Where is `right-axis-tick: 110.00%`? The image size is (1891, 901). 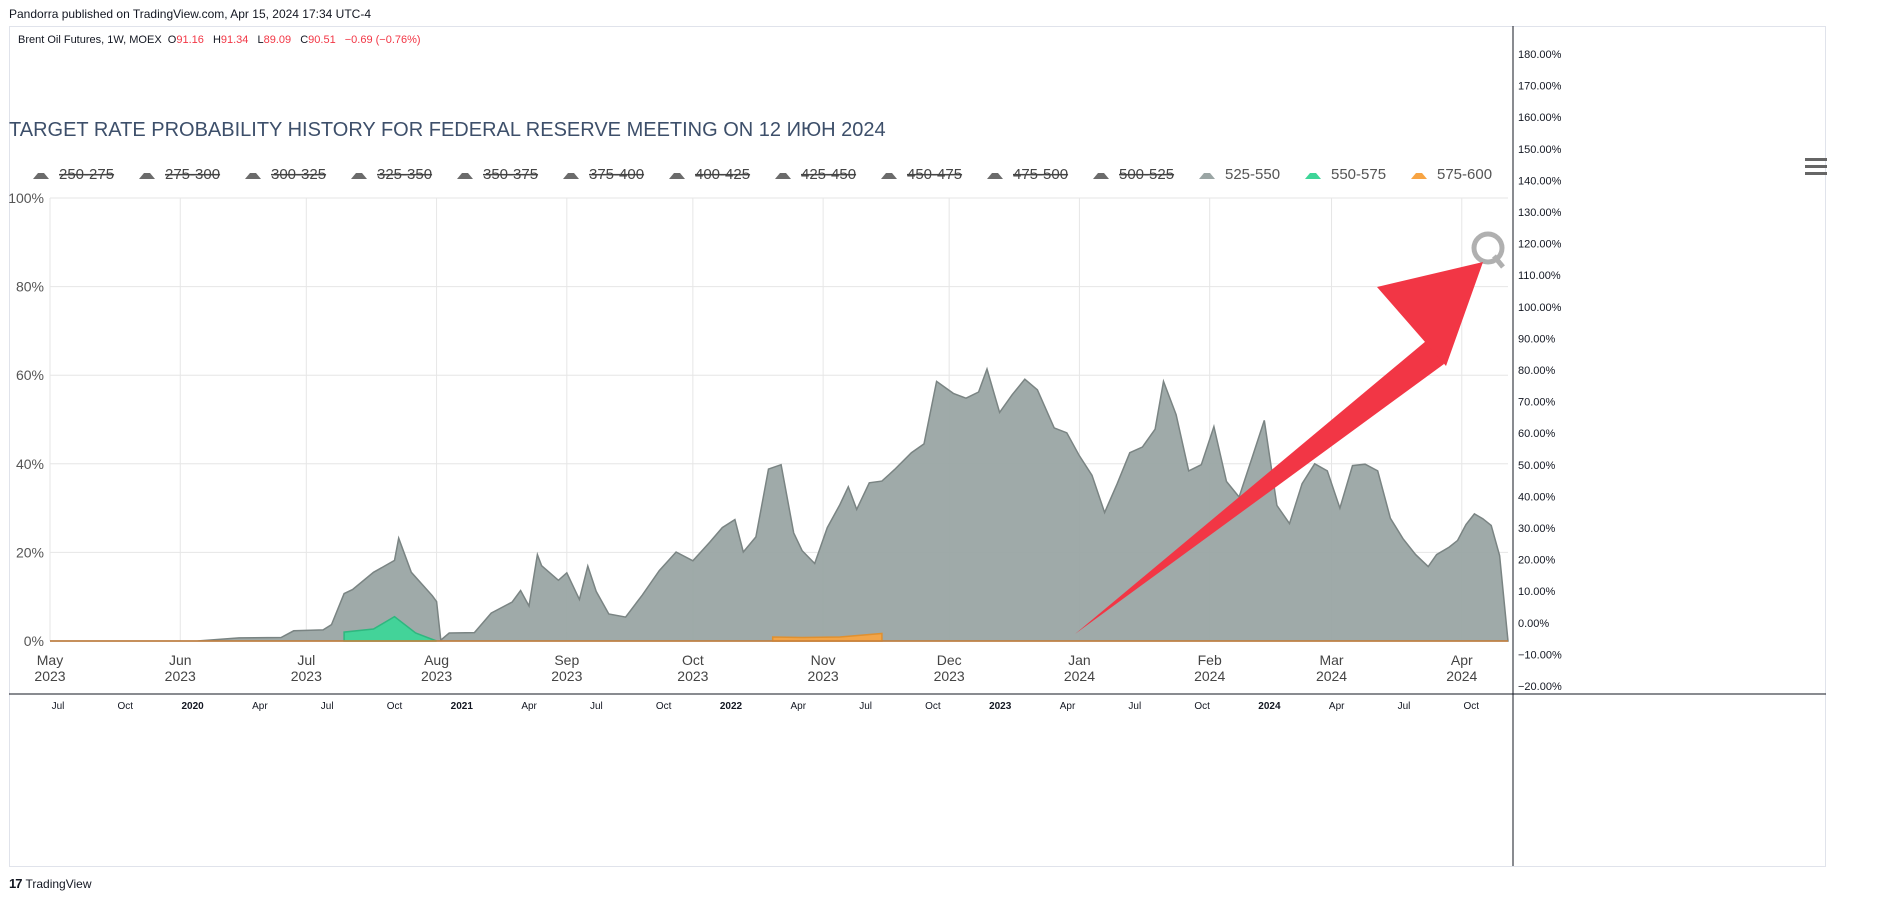 right-axis-tick: 110.00% is located at coordinates (1539, 276).